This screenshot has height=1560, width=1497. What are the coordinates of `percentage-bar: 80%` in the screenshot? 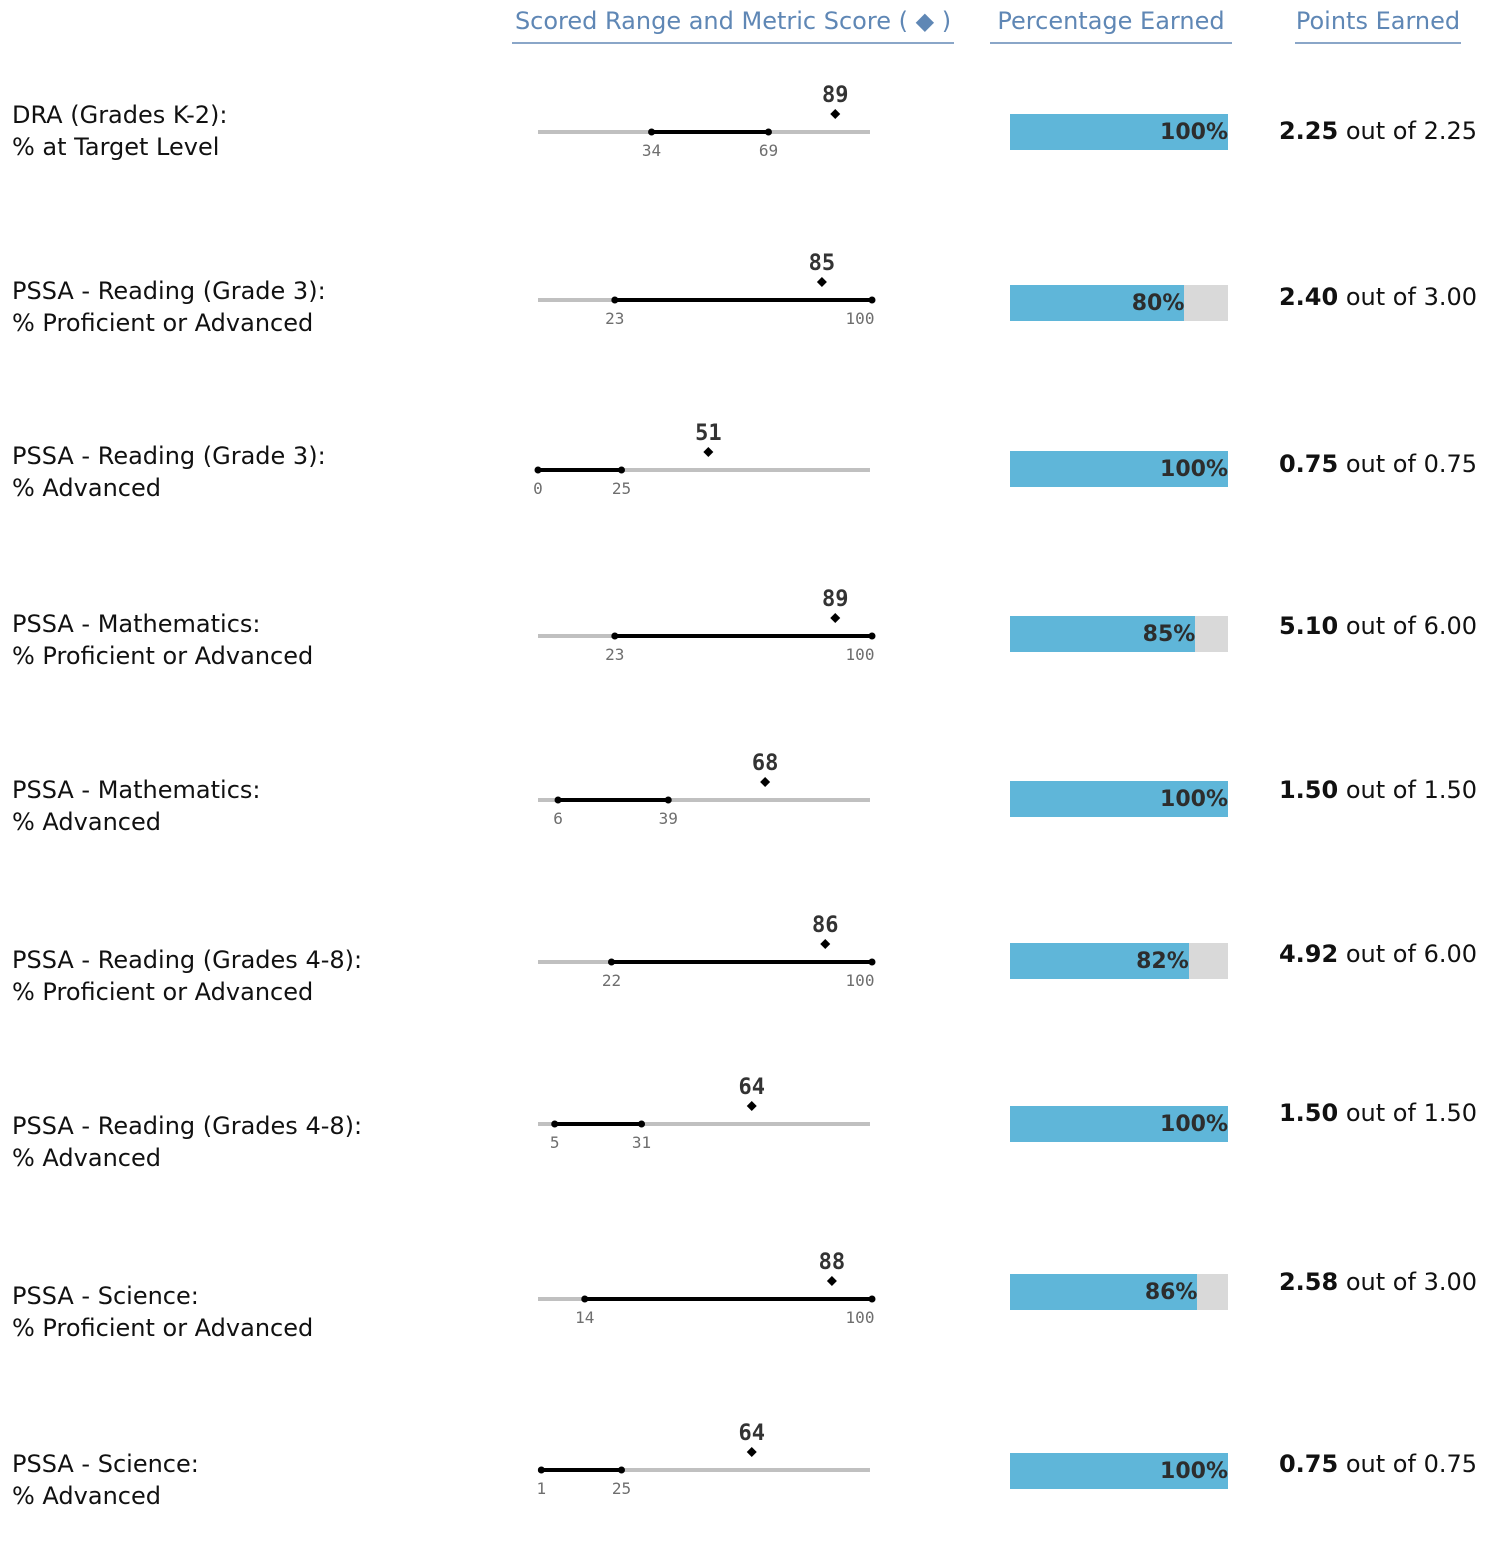 It's located at (1119, 303).